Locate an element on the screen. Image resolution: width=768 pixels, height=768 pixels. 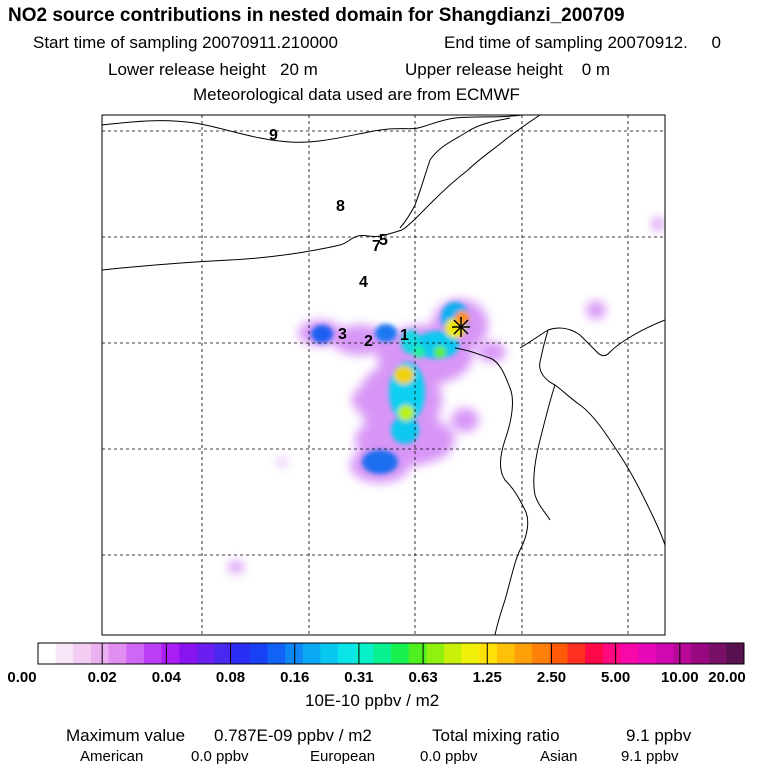
site-marker-icon is located at coordinates (461, 327).